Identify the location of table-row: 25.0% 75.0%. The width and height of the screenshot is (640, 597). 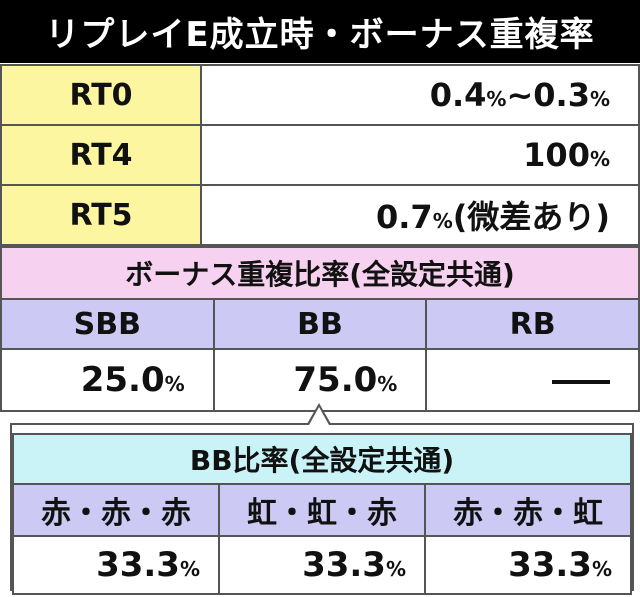
(320, 380).